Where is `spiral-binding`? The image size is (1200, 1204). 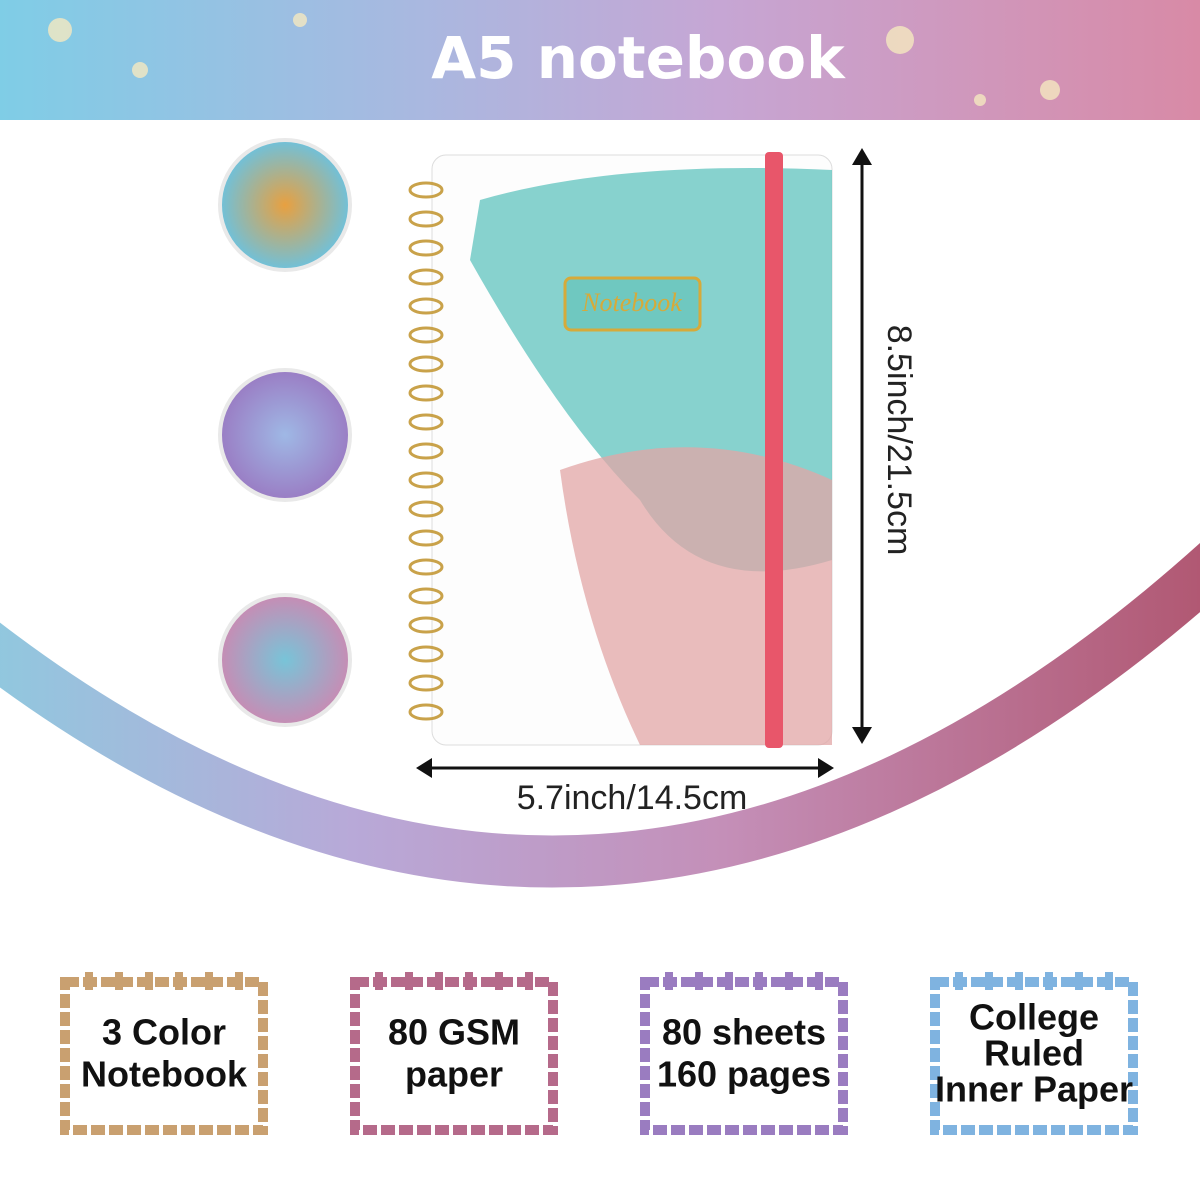 spiral-binding is located at coordinates (426, 451).